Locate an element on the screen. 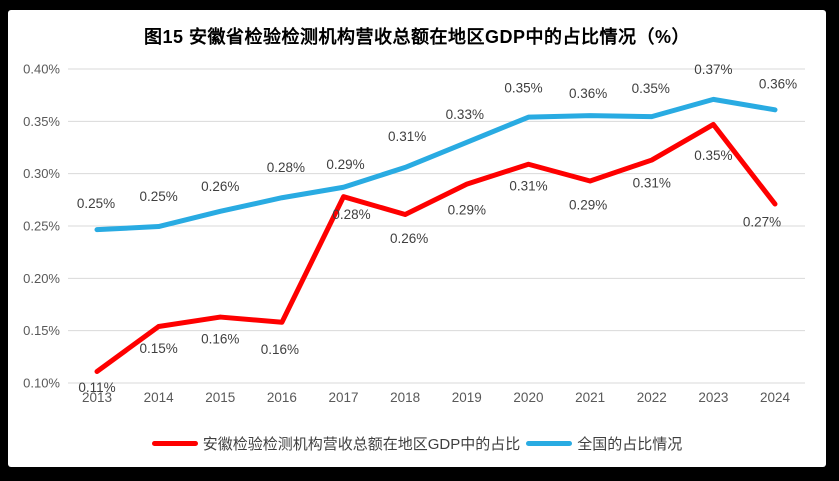 Image resolution: width=839 pixels, height=481 pixels. x-axis-tick-label: 2017 is located at coordinates (344, 397).